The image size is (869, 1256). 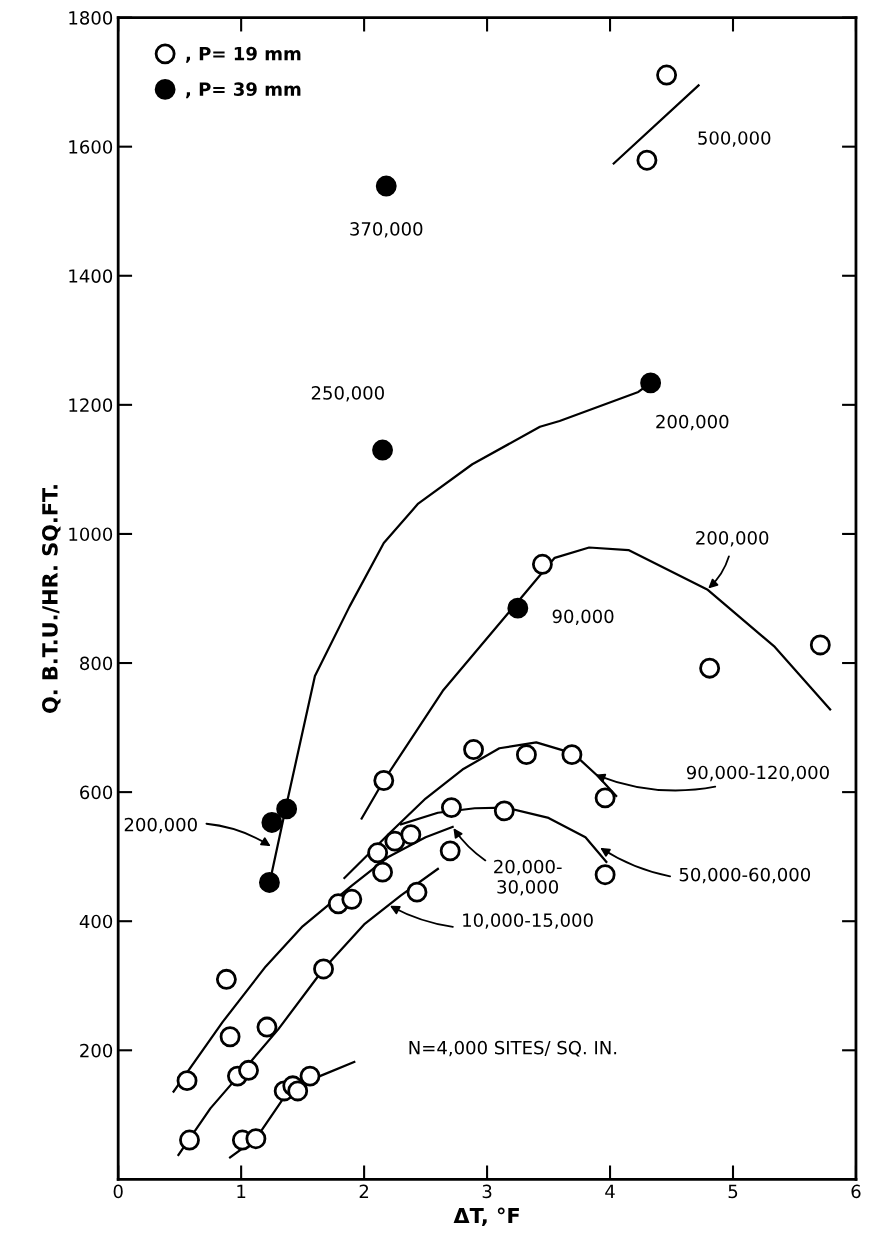 I want to click on y-tick-label: 200, so click(x=96, y=1050).